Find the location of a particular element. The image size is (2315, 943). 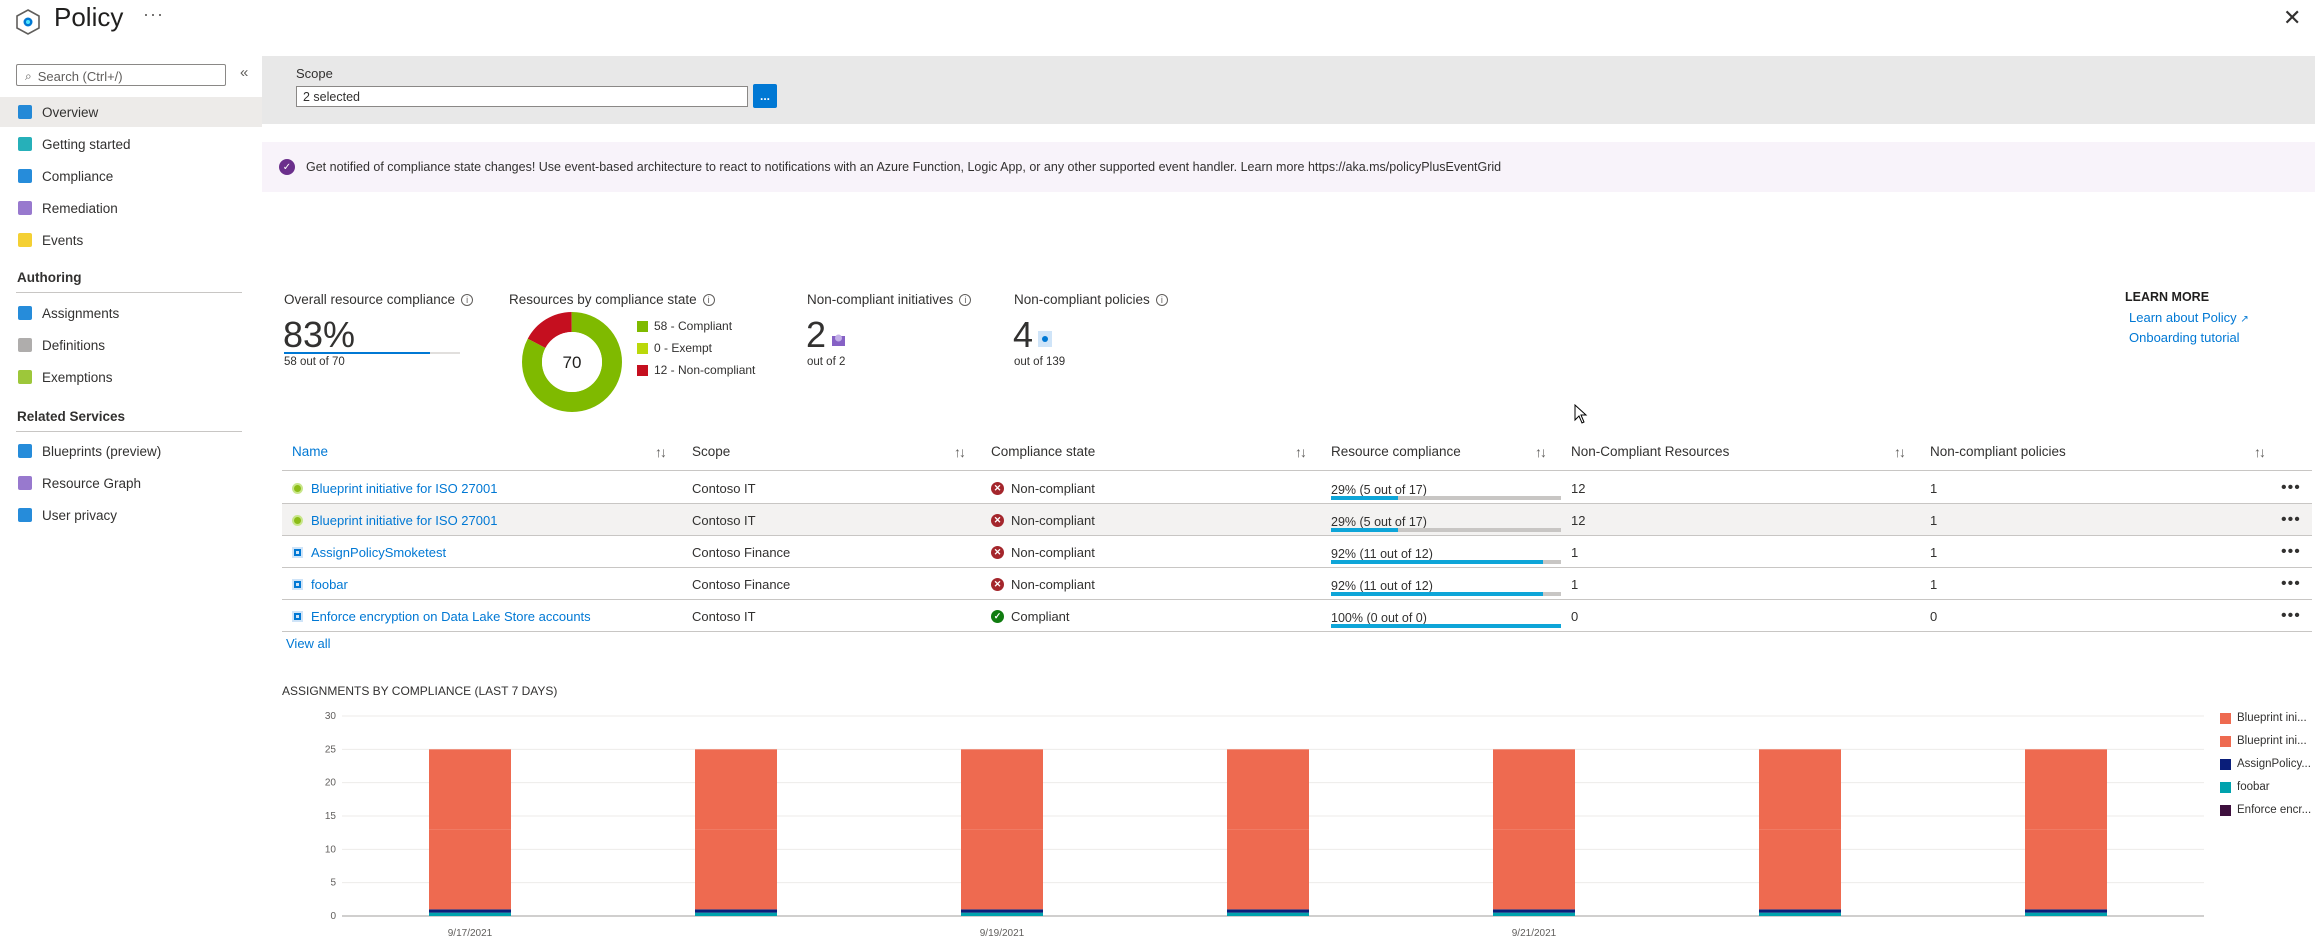

more-options-button: ··· is located at coordinates (153, 14).